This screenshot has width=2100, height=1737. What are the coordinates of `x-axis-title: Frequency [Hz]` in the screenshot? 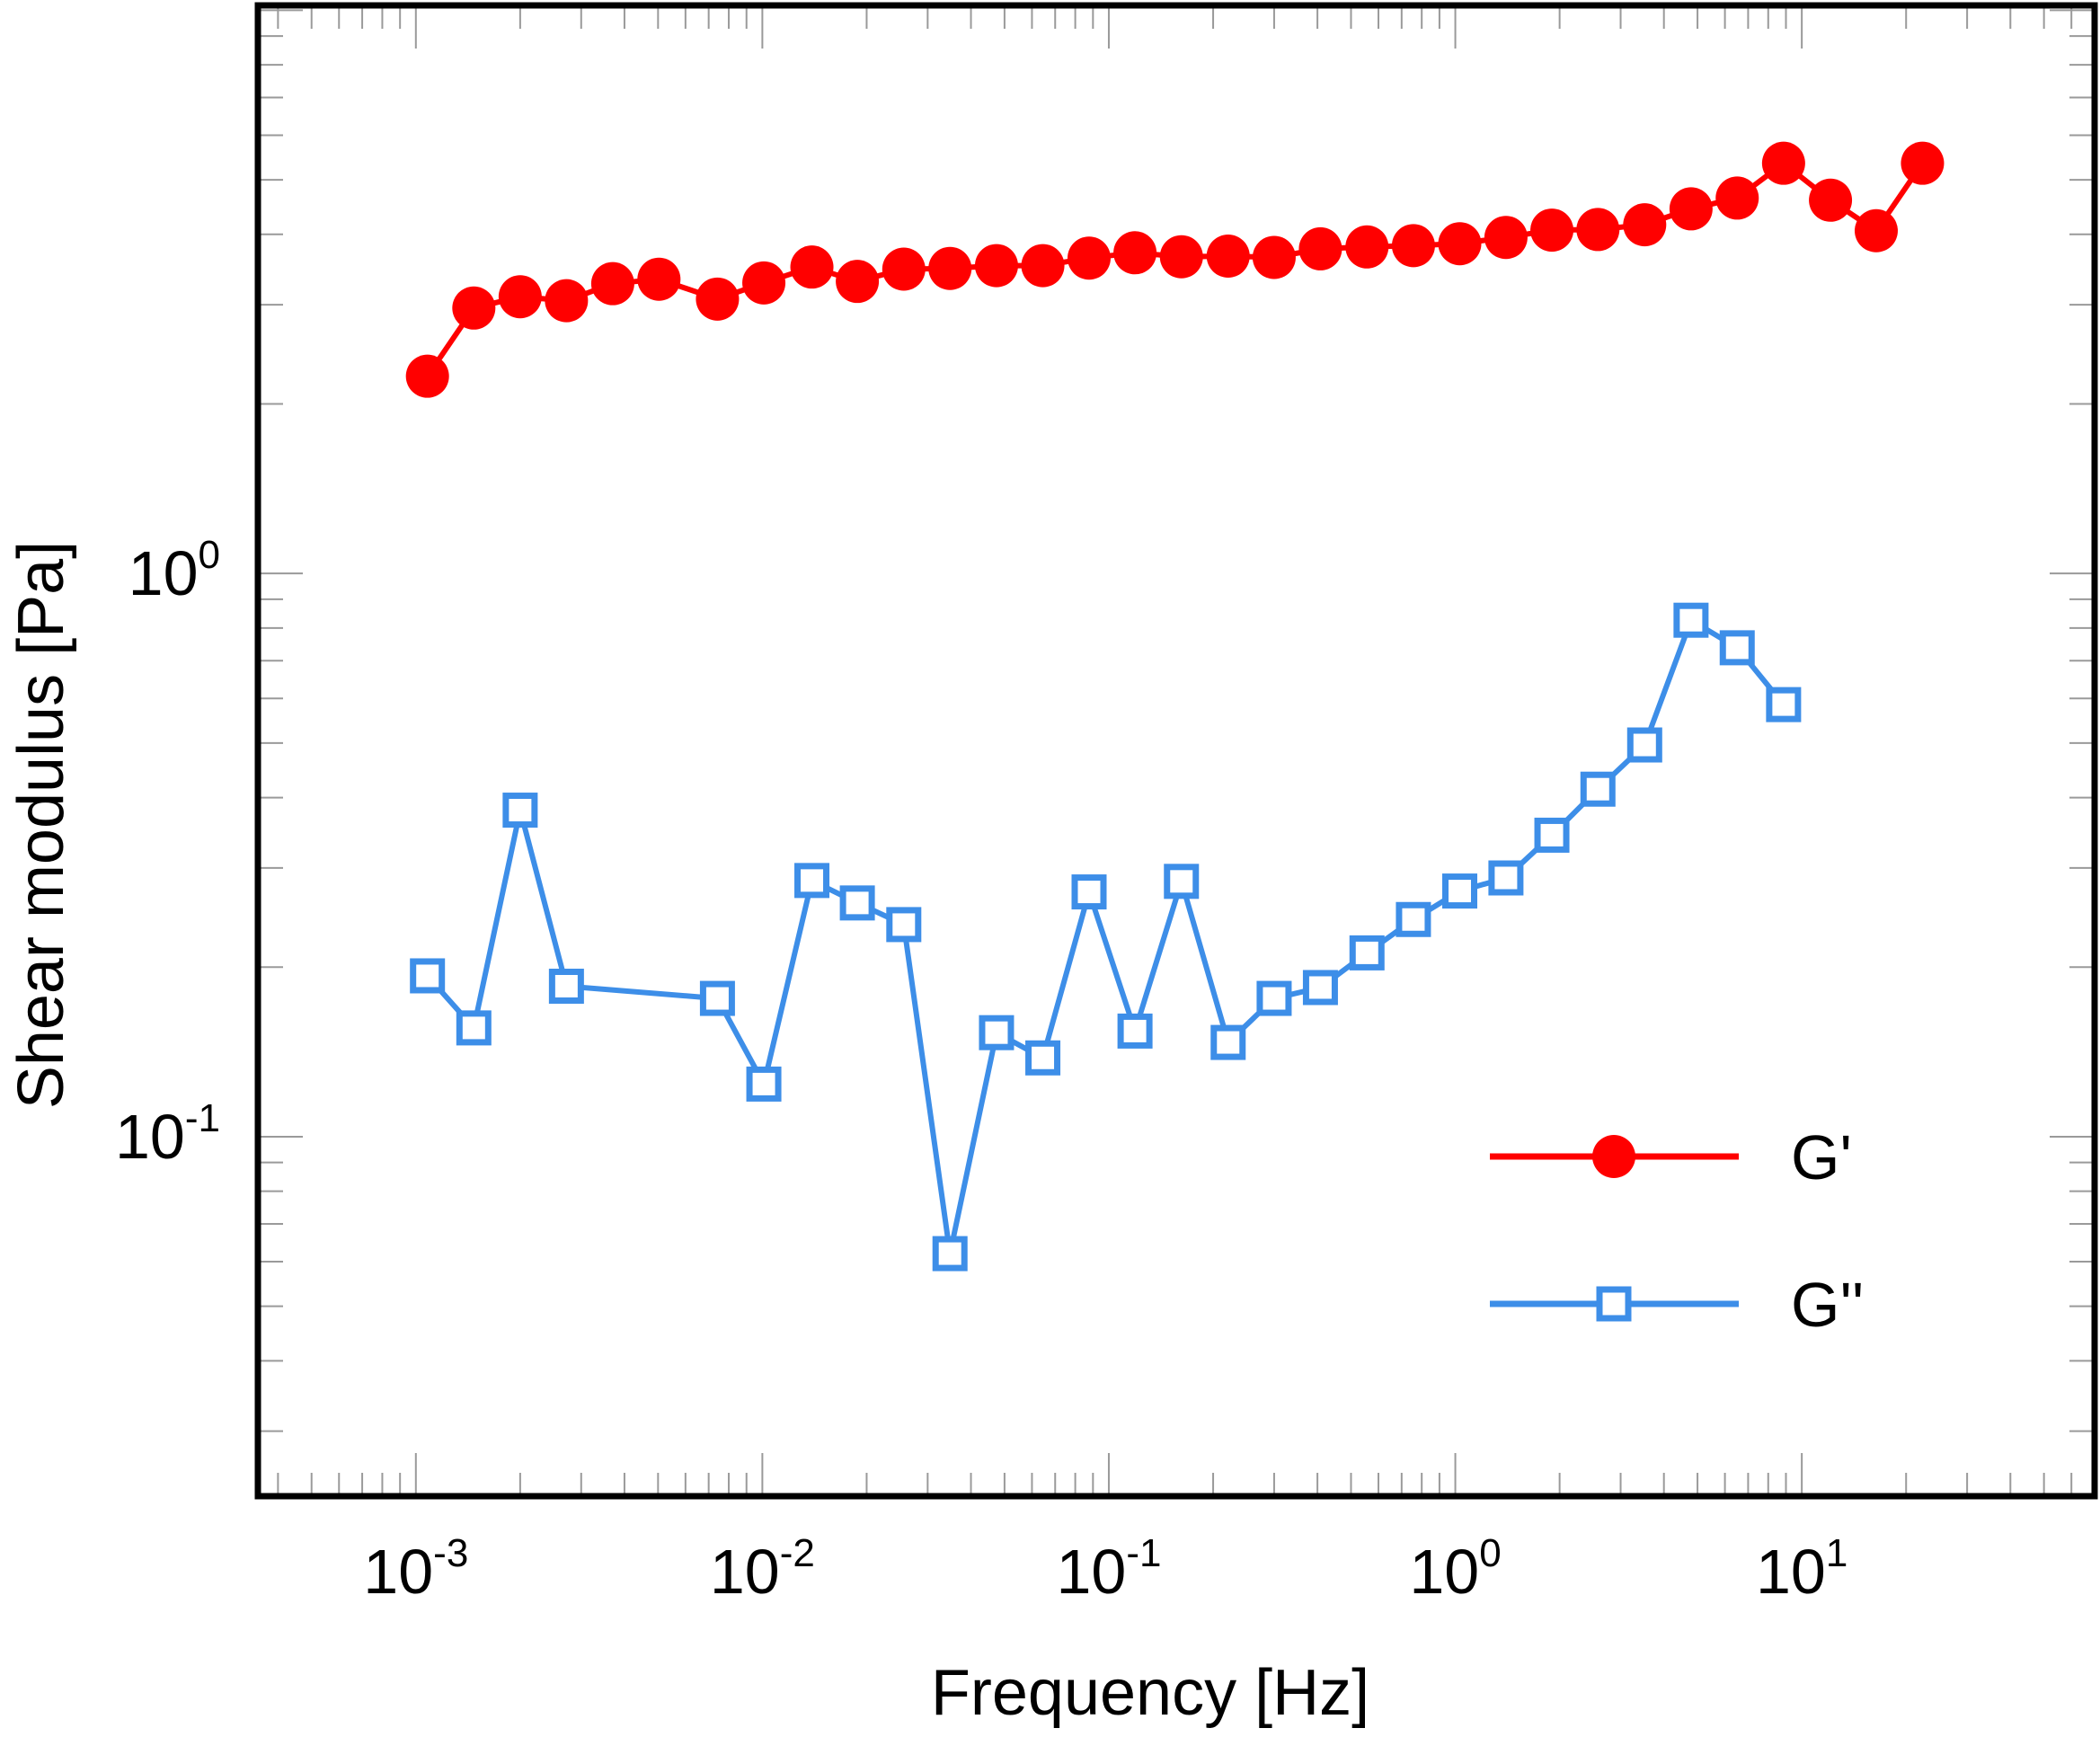 It's located at (1150, 1693).